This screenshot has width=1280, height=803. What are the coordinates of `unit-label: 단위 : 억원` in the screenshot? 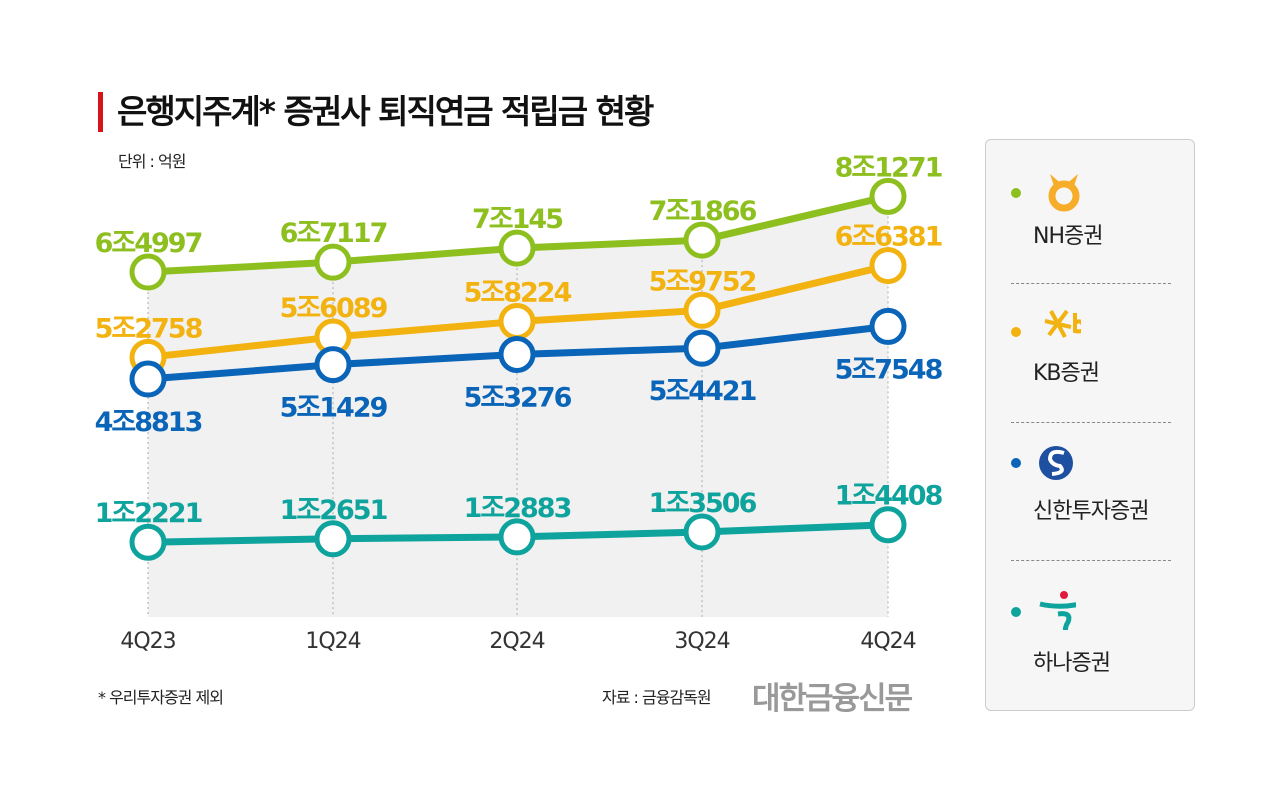 It's located at (152, 161).